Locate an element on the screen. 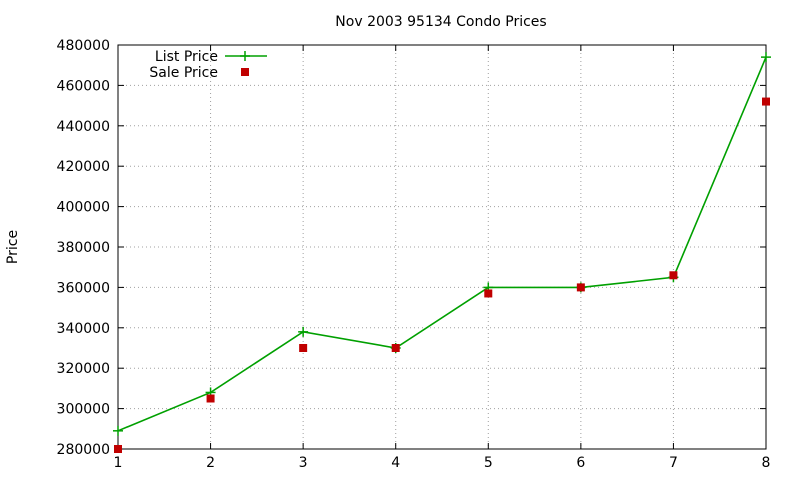  x-tick-label: 6 is located at coordinates (580, 463).